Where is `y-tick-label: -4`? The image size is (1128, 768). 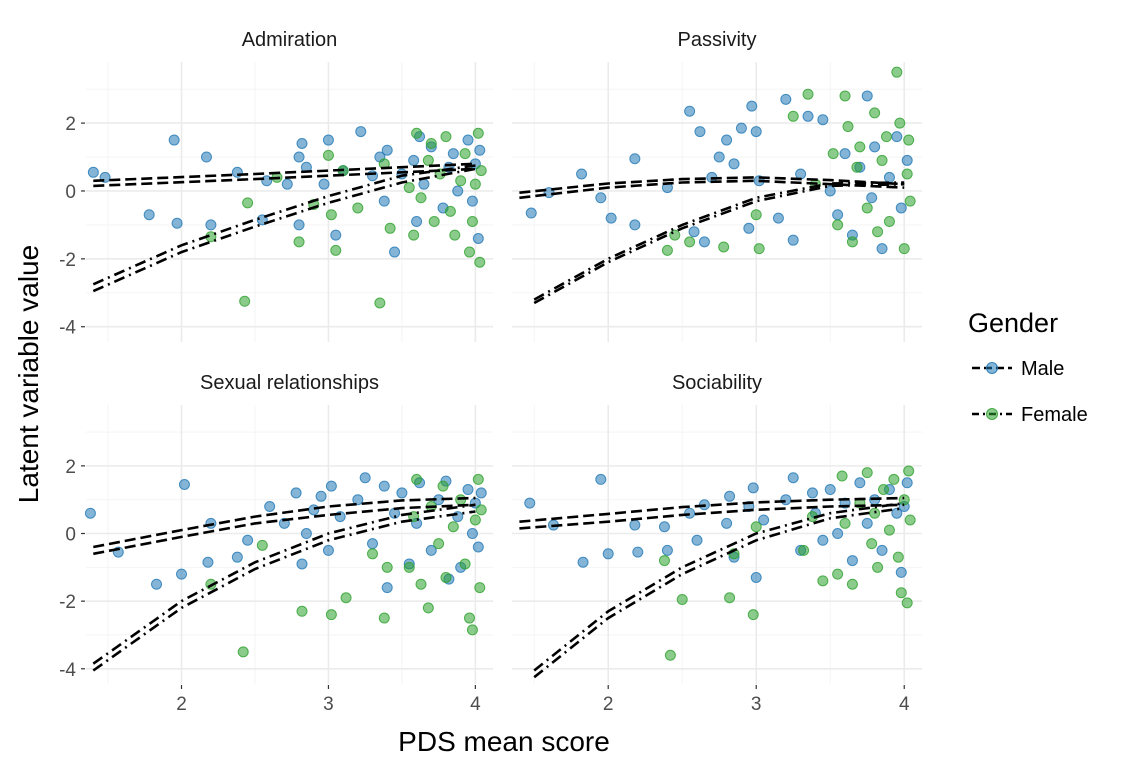 y-tick-label: -4 is located at coordinates (67, 670).